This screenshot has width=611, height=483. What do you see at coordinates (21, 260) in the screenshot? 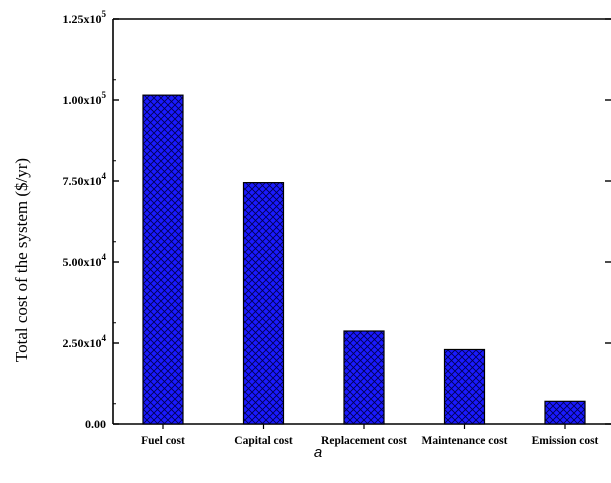
I see `y-axis-label: Total cost of the system ($/yr)` at bounding box center [21, 260].